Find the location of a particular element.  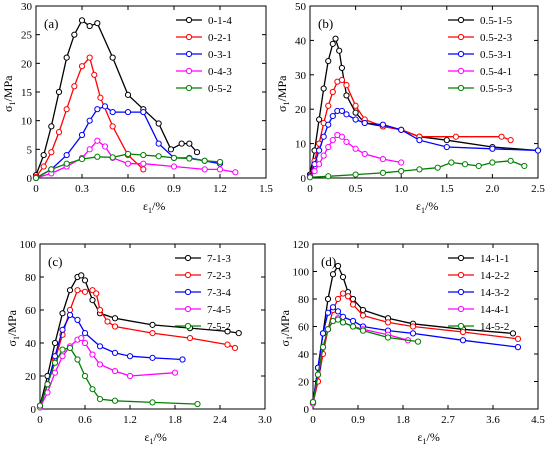

x-tick-label: 1.5 is located at coordinates (266, 189).